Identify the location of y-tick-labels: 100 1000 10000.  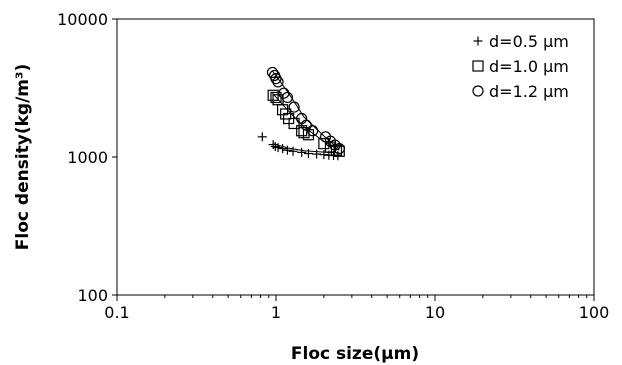
(82, 157).